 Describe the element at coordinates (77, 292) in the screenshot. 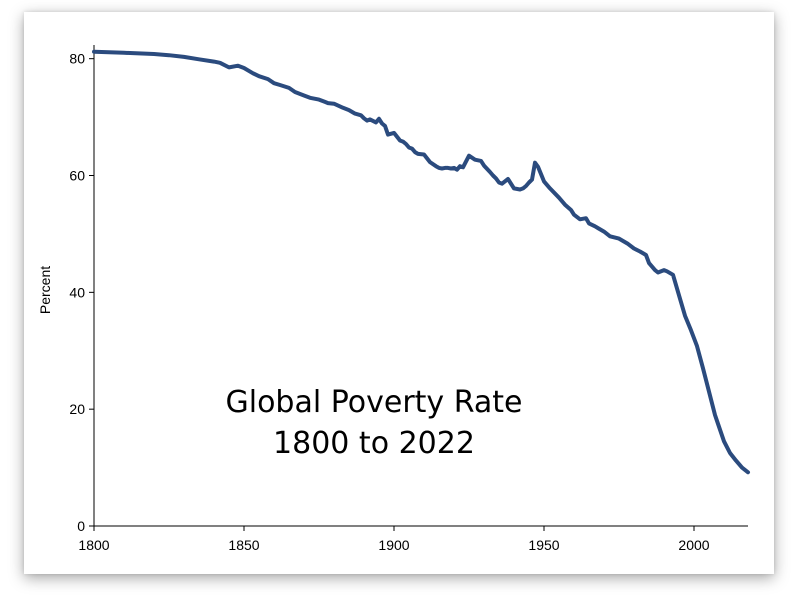

I see `y-tick-label: 40` at that location.